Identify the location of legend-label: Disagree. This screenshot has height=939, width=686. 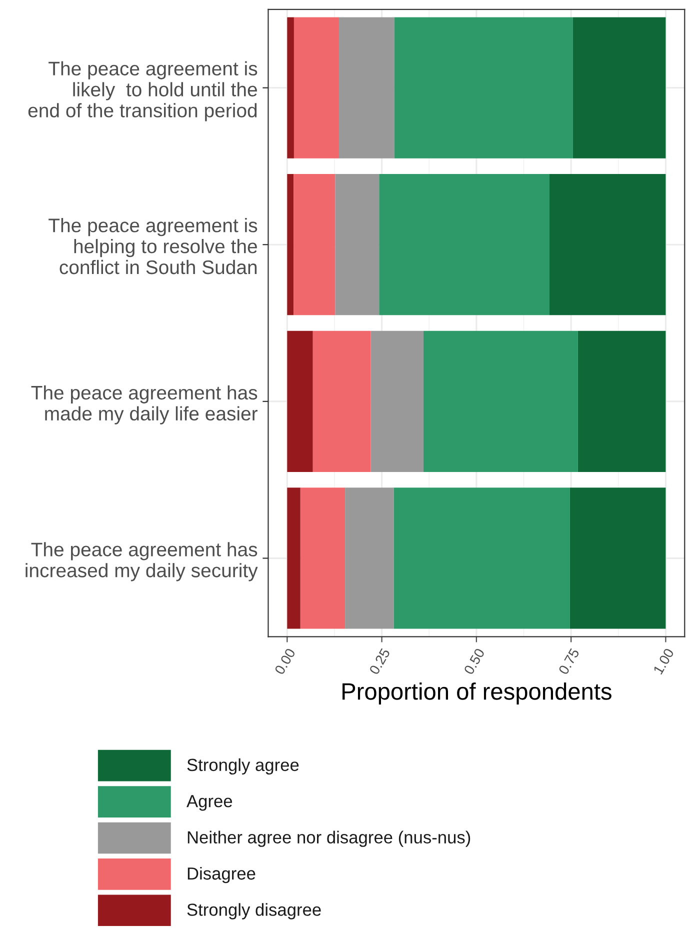
(222, 875).